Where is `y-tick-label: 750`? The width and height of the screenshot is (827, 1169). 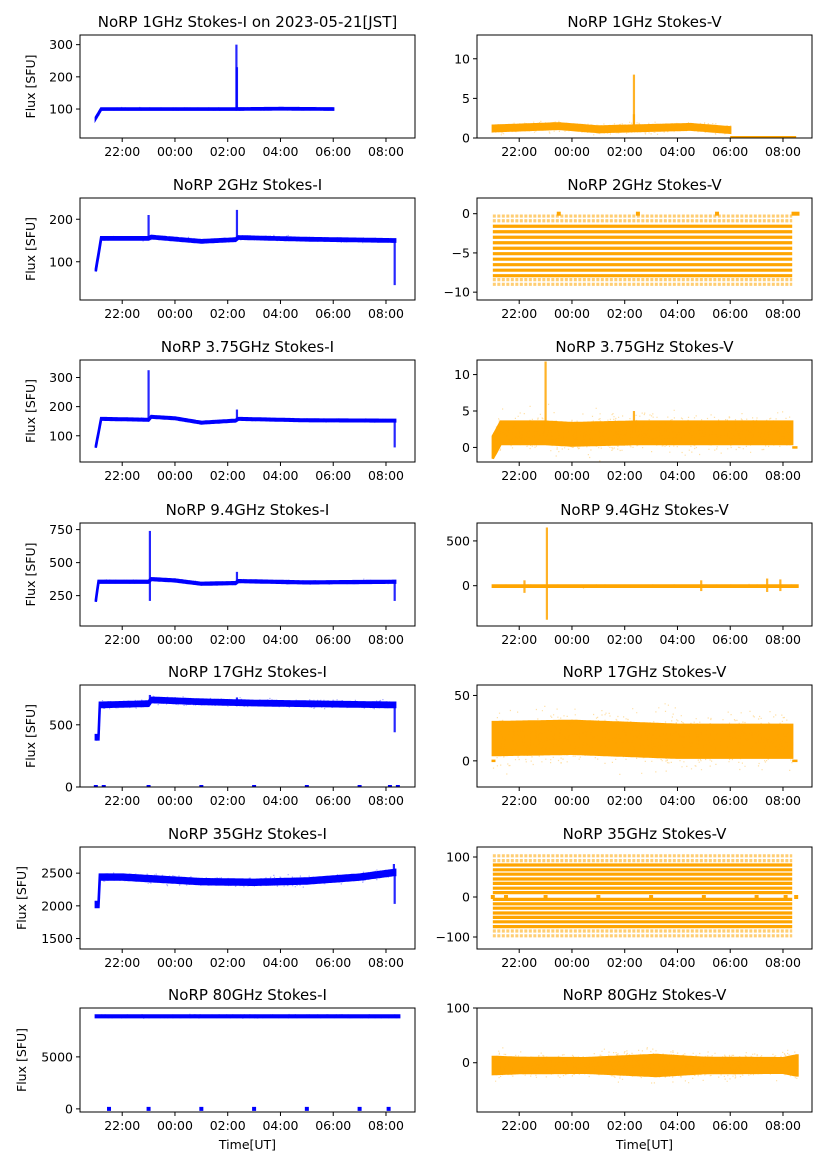
y-tick-label: 750 is located at coordinates (61, 529).